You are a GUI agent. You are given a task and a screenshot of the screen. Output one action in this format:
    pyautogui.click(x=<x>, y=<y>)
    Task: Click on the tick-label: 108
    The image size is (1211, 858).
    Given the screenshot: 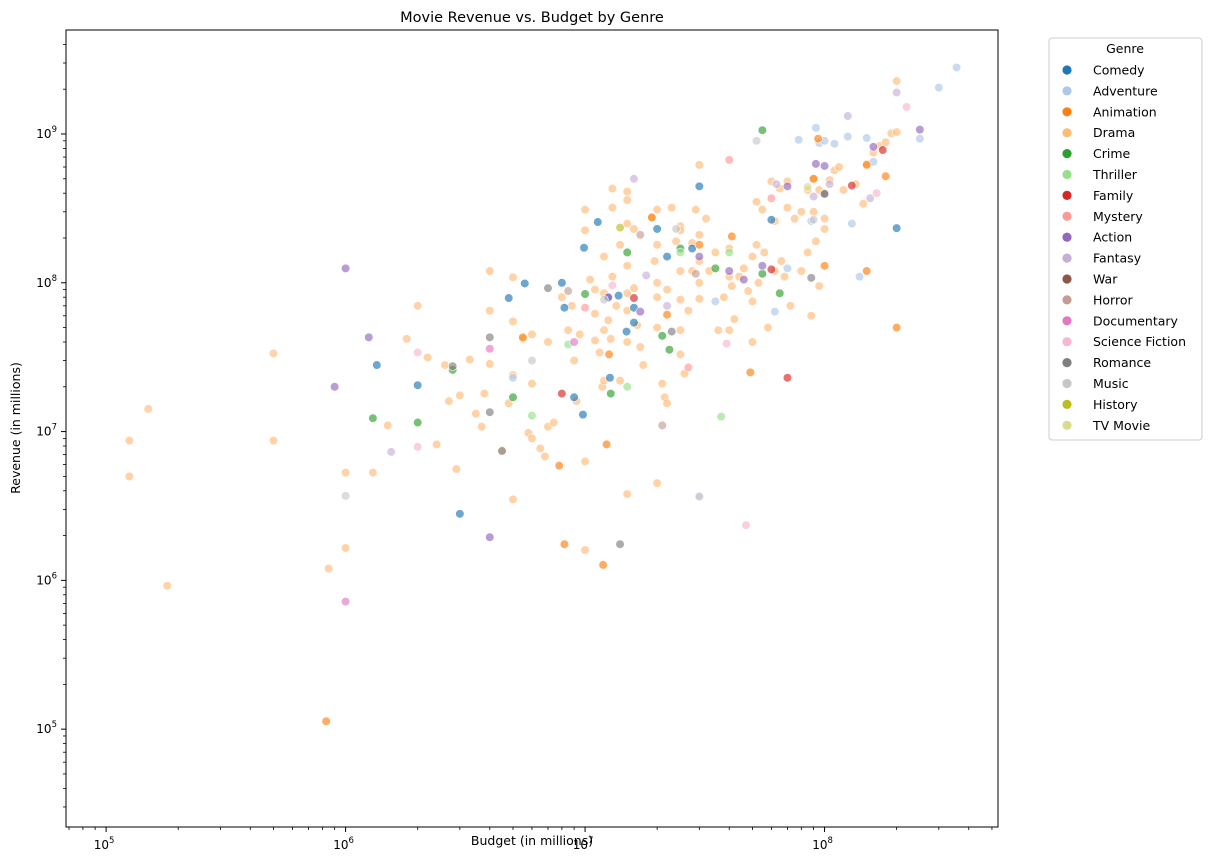 What is the action you would take?
    pyautogui.click(x=46, y=282)
    